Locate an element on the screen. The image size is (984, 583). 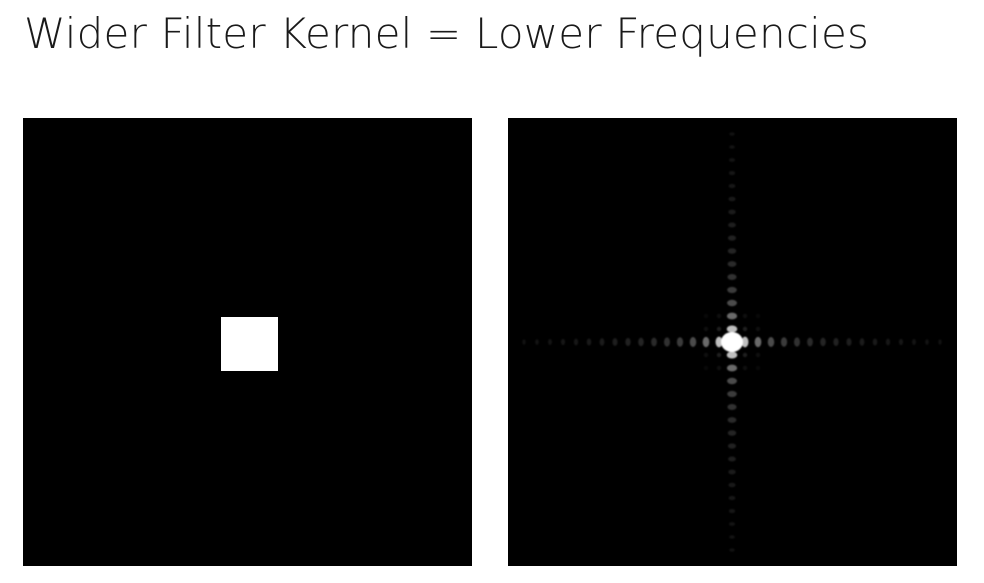
slide-title: Wider Filter Kernel = Lower Frequencies is located at coordinates (447, 33).